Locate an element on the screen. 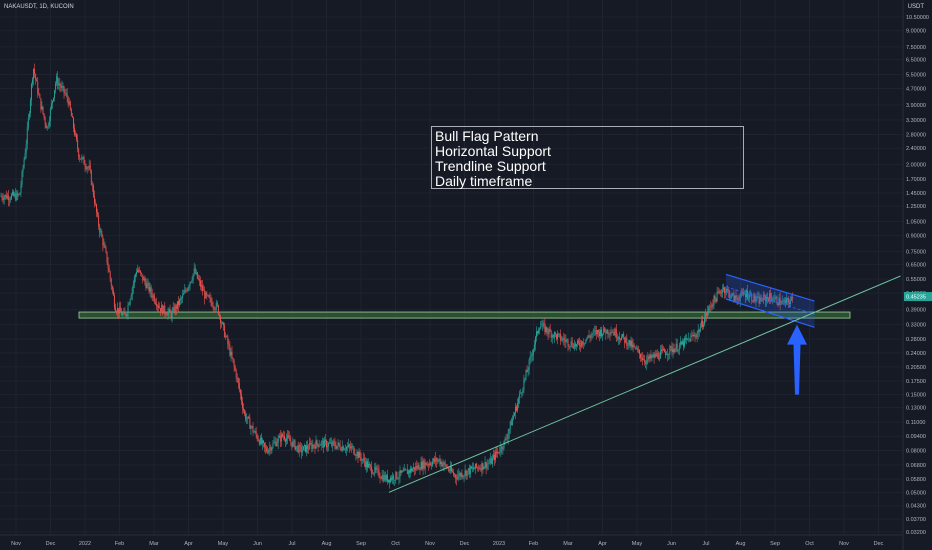 The image size is (932, 550). price-tick-label: 0.33000 is located at coordinates (916, 326).